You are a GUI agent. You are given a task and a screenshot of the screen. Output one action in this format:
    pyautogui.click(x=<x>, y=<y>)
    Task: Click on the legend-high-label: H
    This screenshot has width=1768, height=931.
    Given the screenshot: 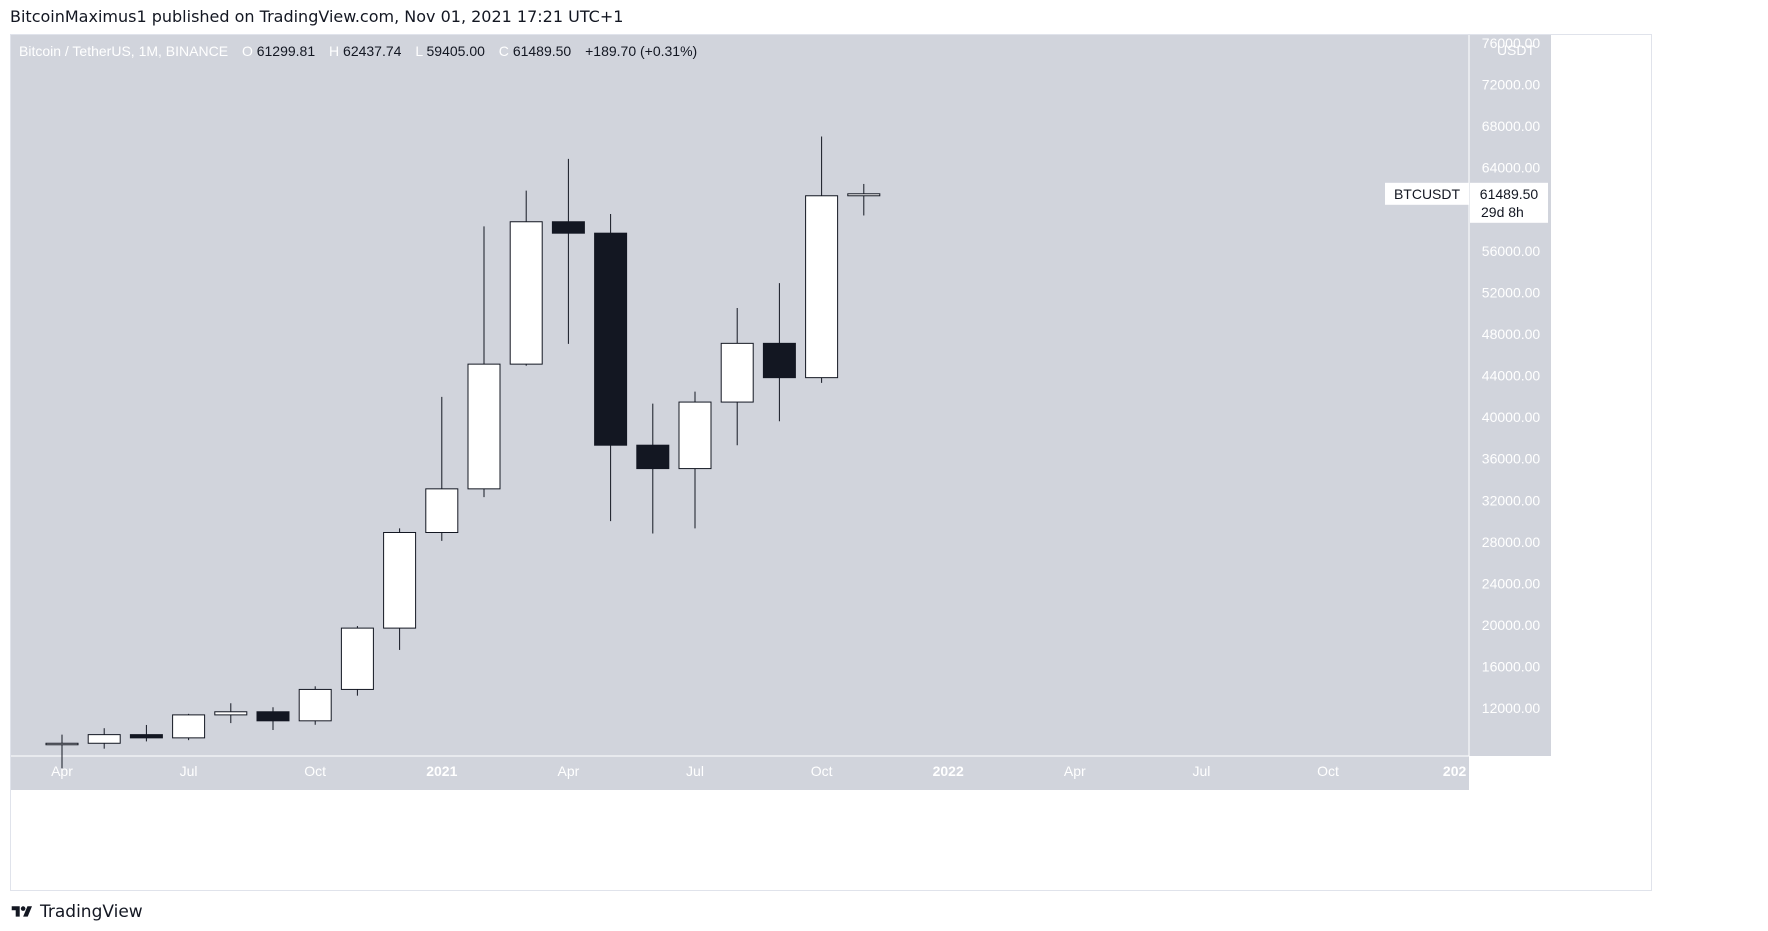 What is the action you would take?
    pyautogui.click(x=334, y=51)
    